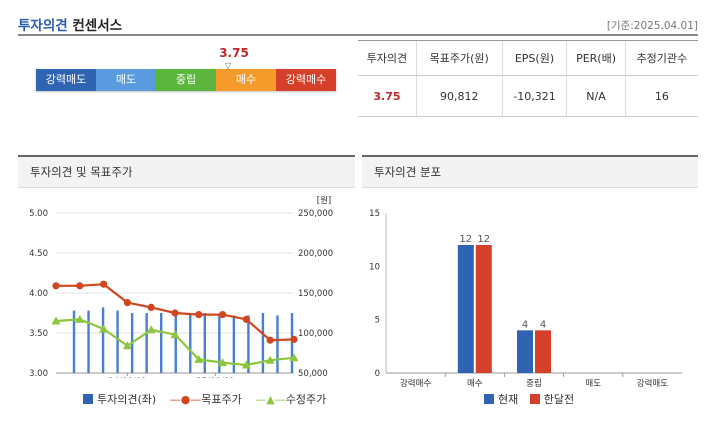  Describe the element at coordinates (38, 294) in the screenshot. I see `left-axis-tick: 4.00` at that location.